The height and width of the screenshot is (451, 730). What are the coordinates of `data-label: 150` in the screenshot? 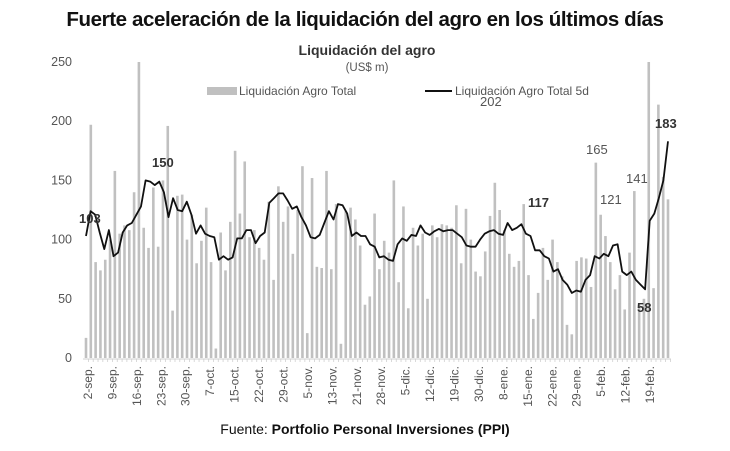 It's located at (163, 162).